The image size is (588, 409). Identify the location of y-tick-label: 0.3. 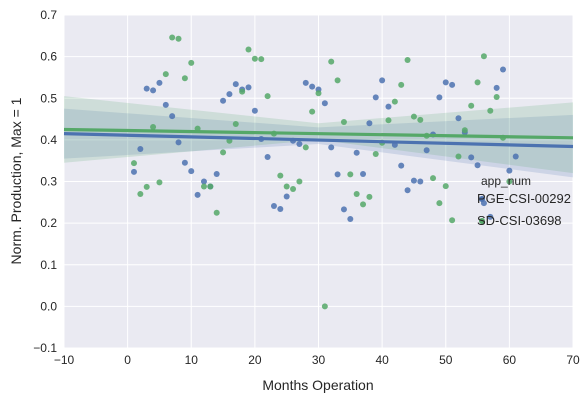
(48, 182).